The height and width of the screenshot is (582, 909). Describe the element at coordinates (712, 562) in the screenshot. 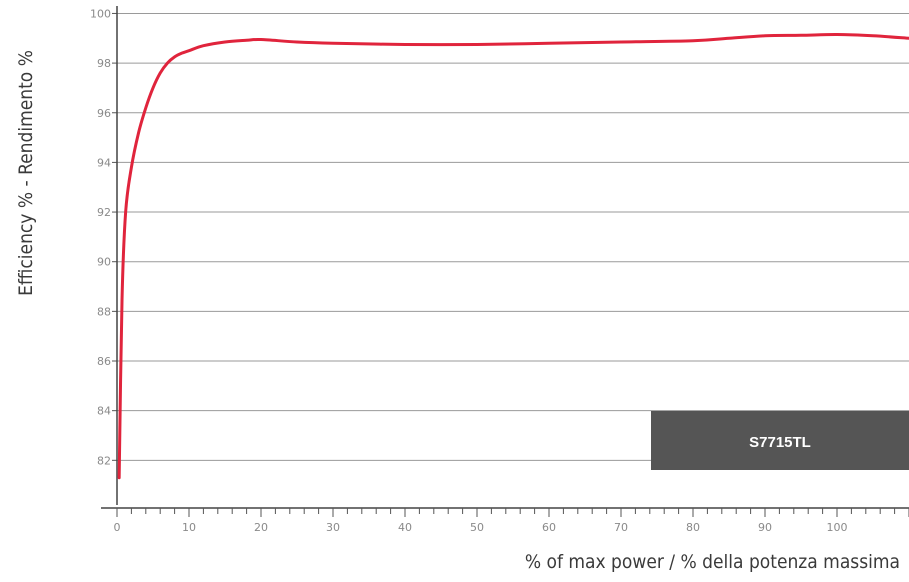

I see `x-axis-title: % of max power / % della potenza massima` at that location.